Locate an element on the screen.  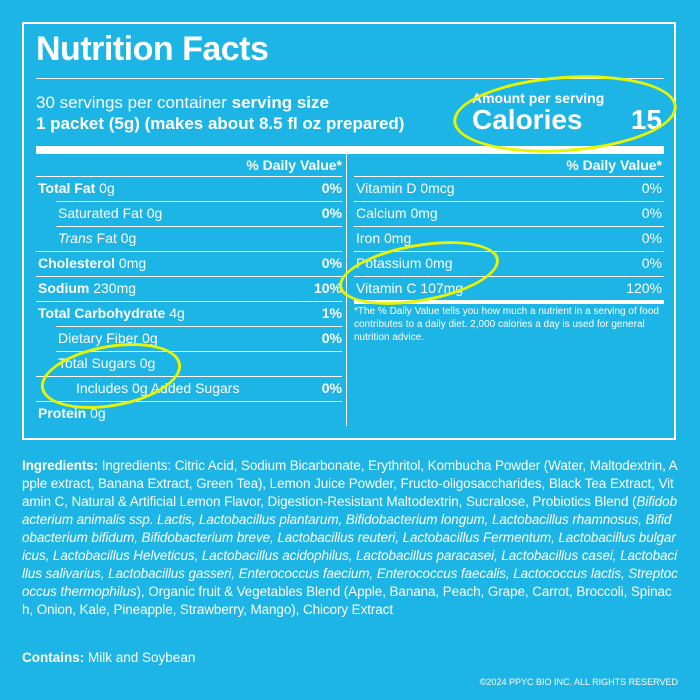
nutrient-name: Trans is located at coordinates (75, 238).